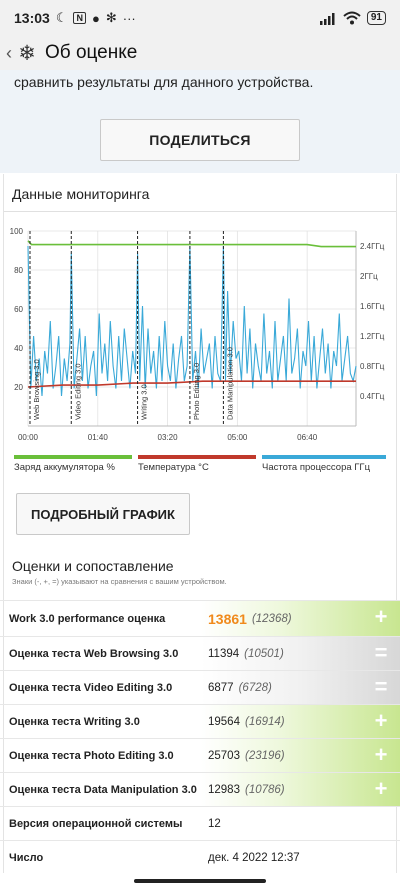 Image resolution: width=400 pixels, height=889 pixels. Describe the element at coordinates (81, 194) in the screenshot. I see `monitoring-title: Данные мониторинга` at that location.